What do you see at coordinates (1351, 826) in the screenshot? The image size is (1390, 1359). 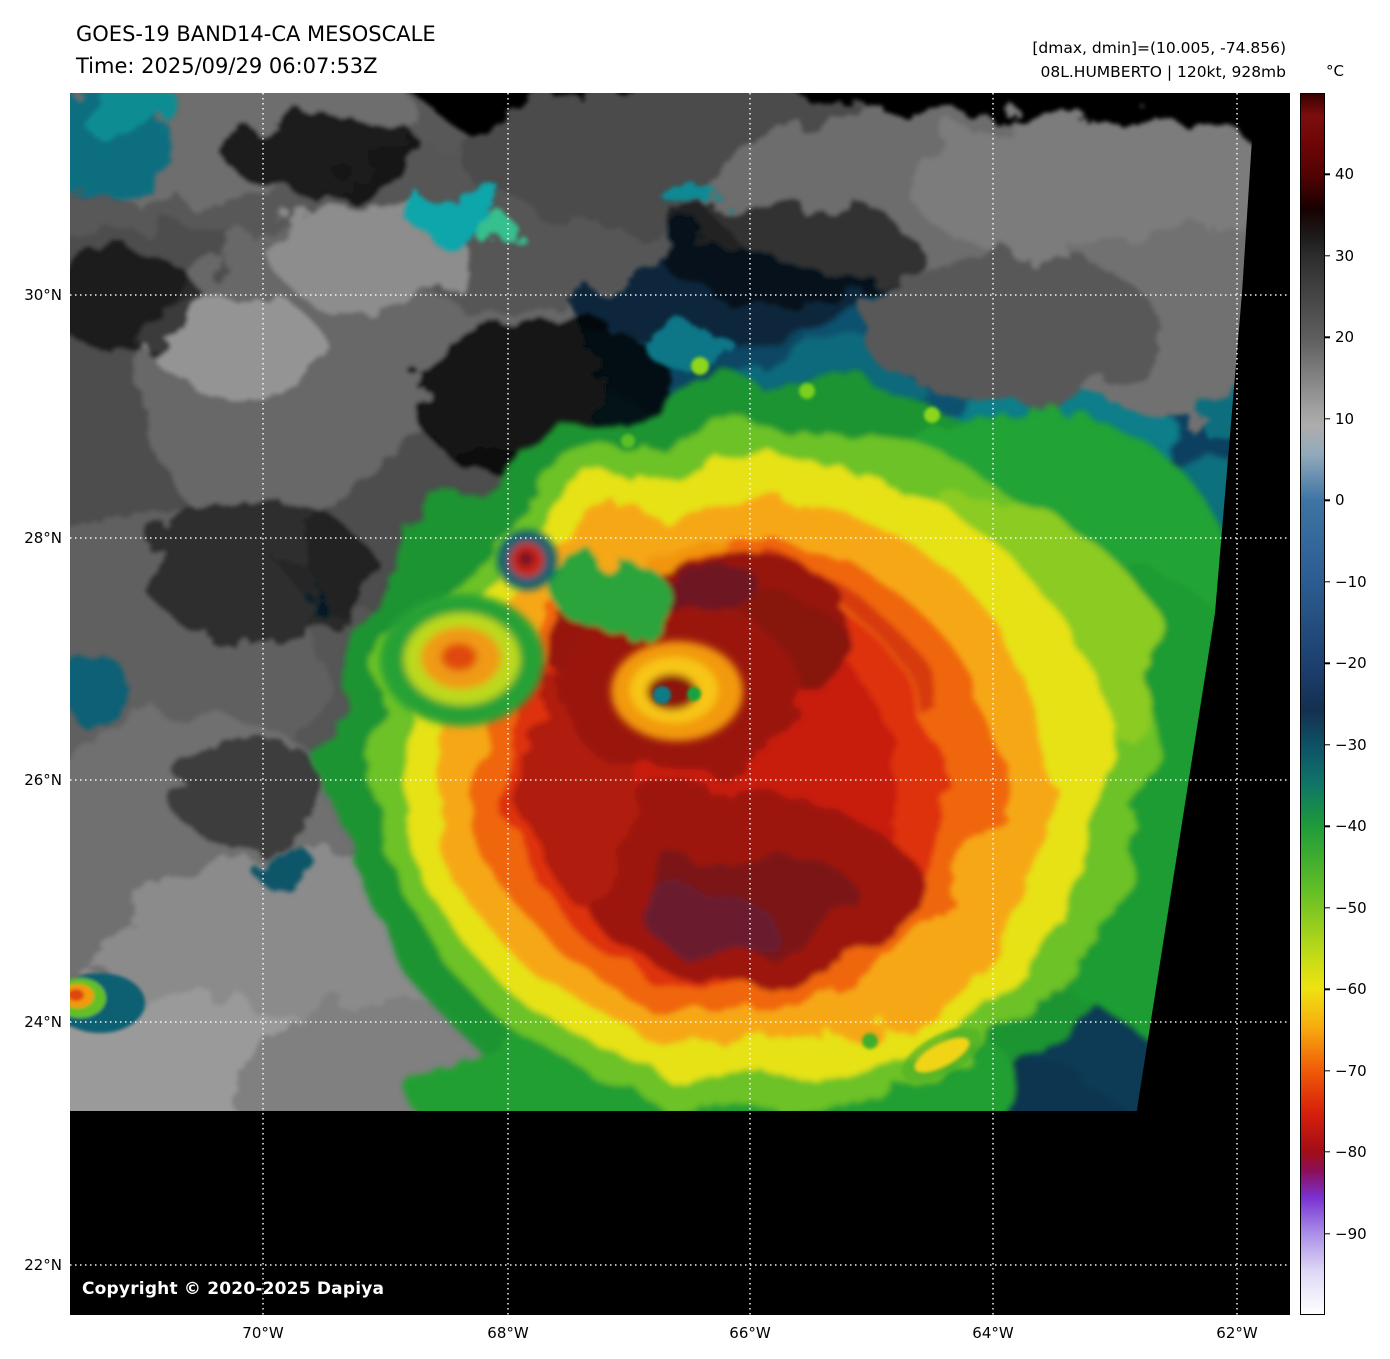 I see `colorbar-tick-label: −40` at bounding box center [1351, 826].